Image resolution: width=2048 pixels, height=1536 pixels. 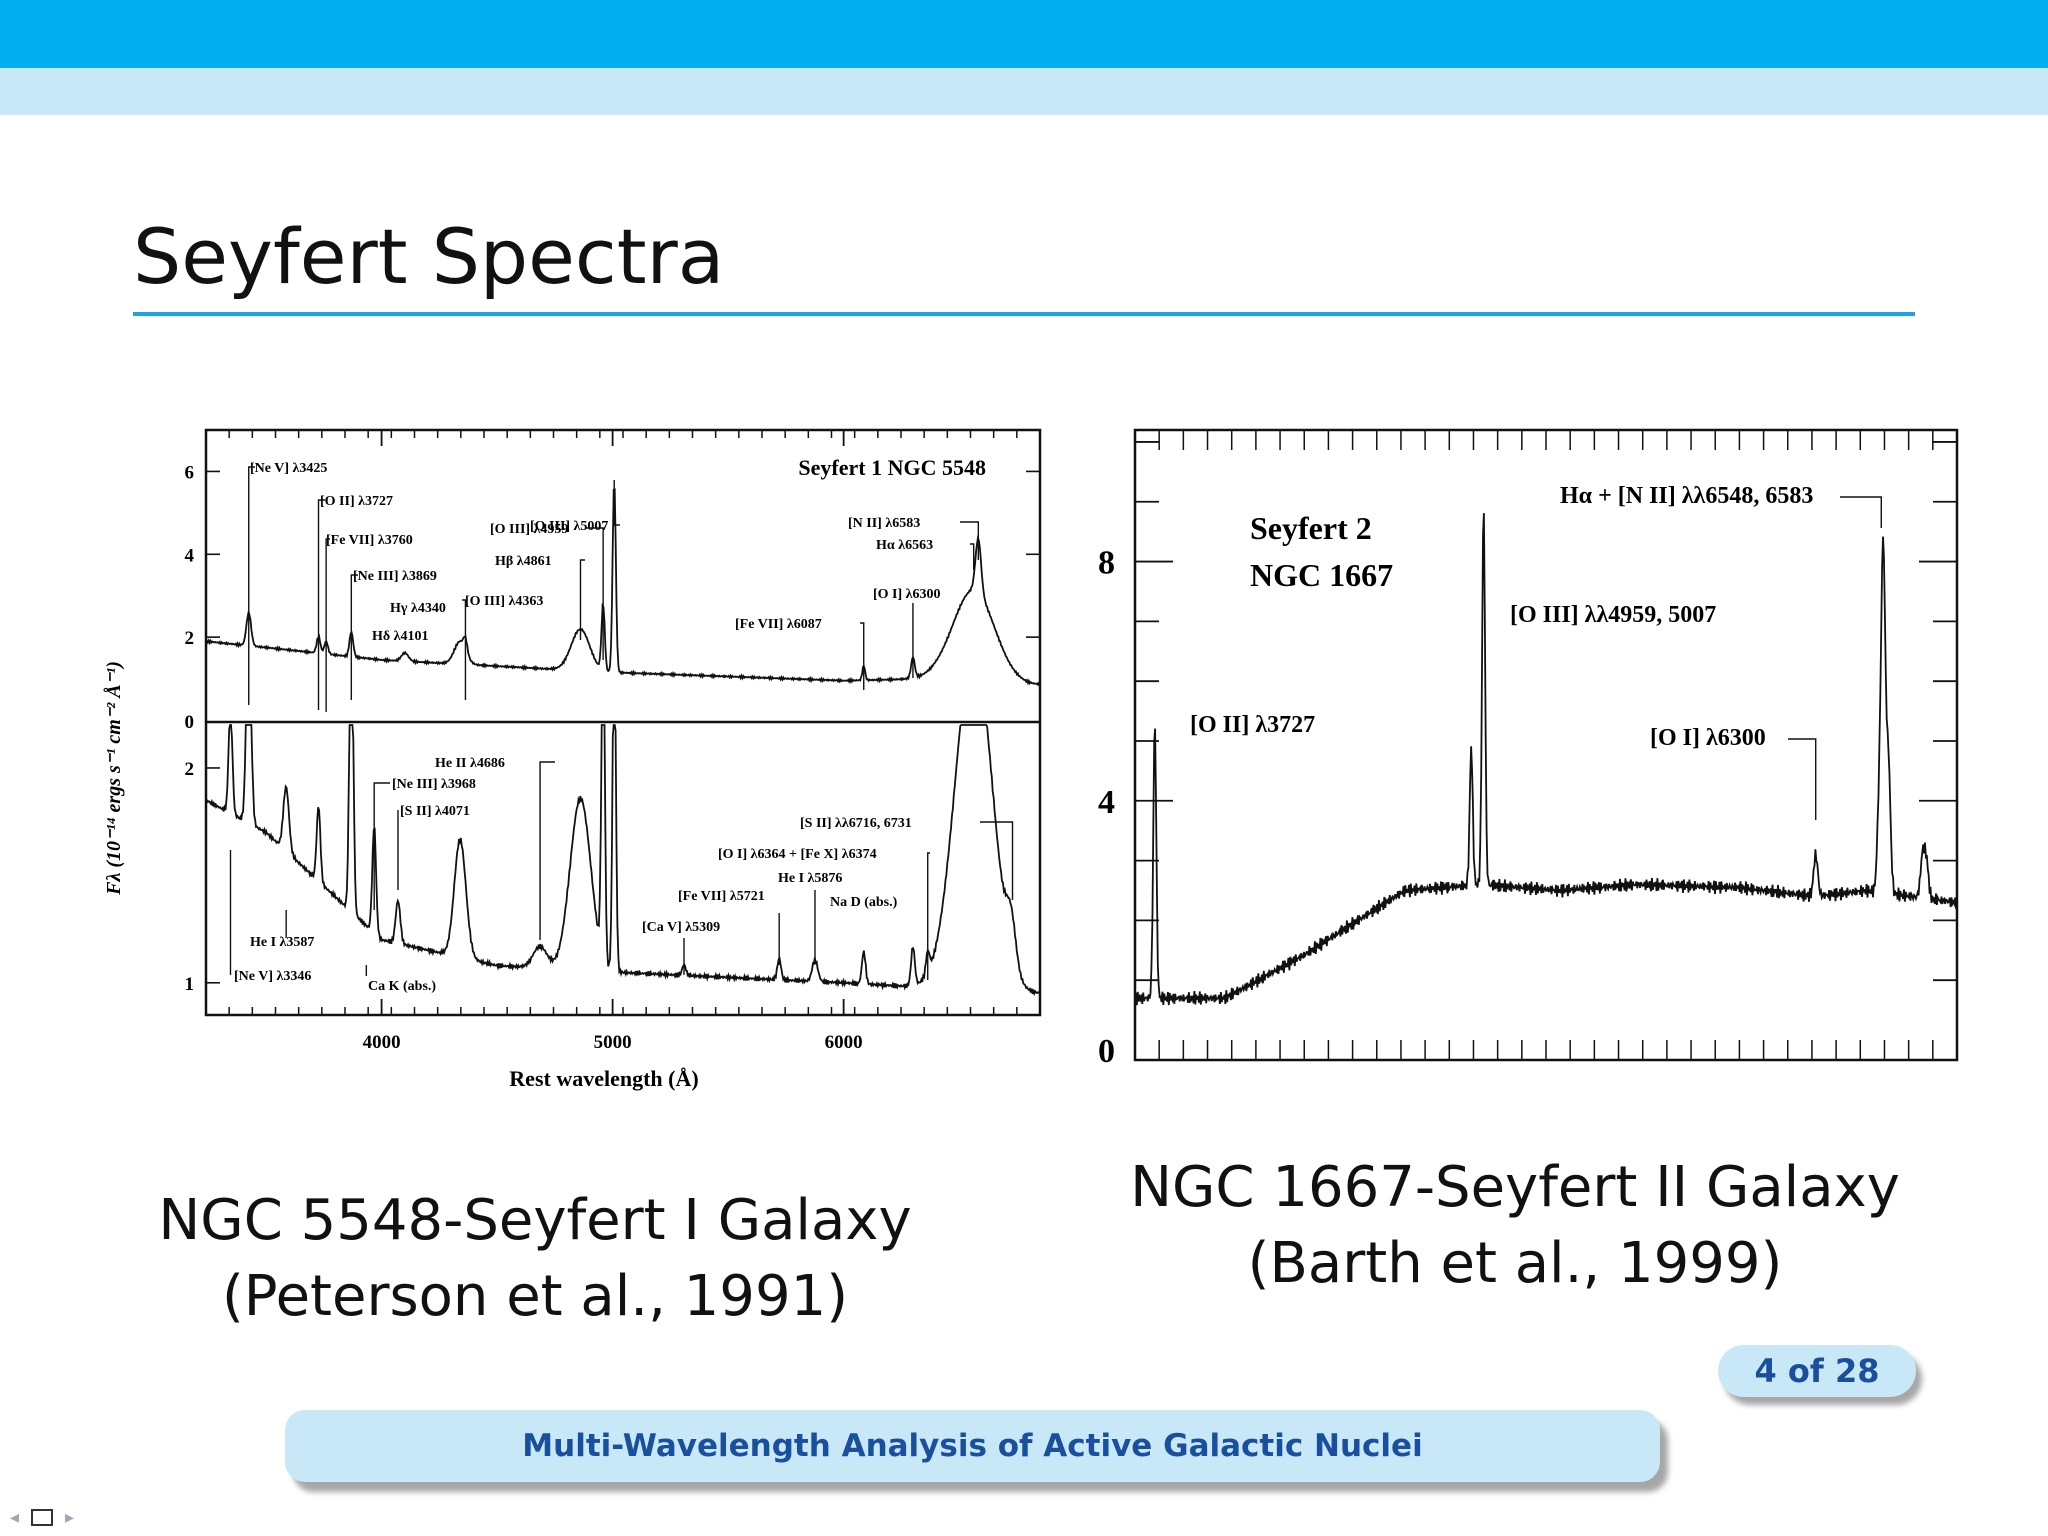 I want to click on title-rule, so click(x=1024, y=314).